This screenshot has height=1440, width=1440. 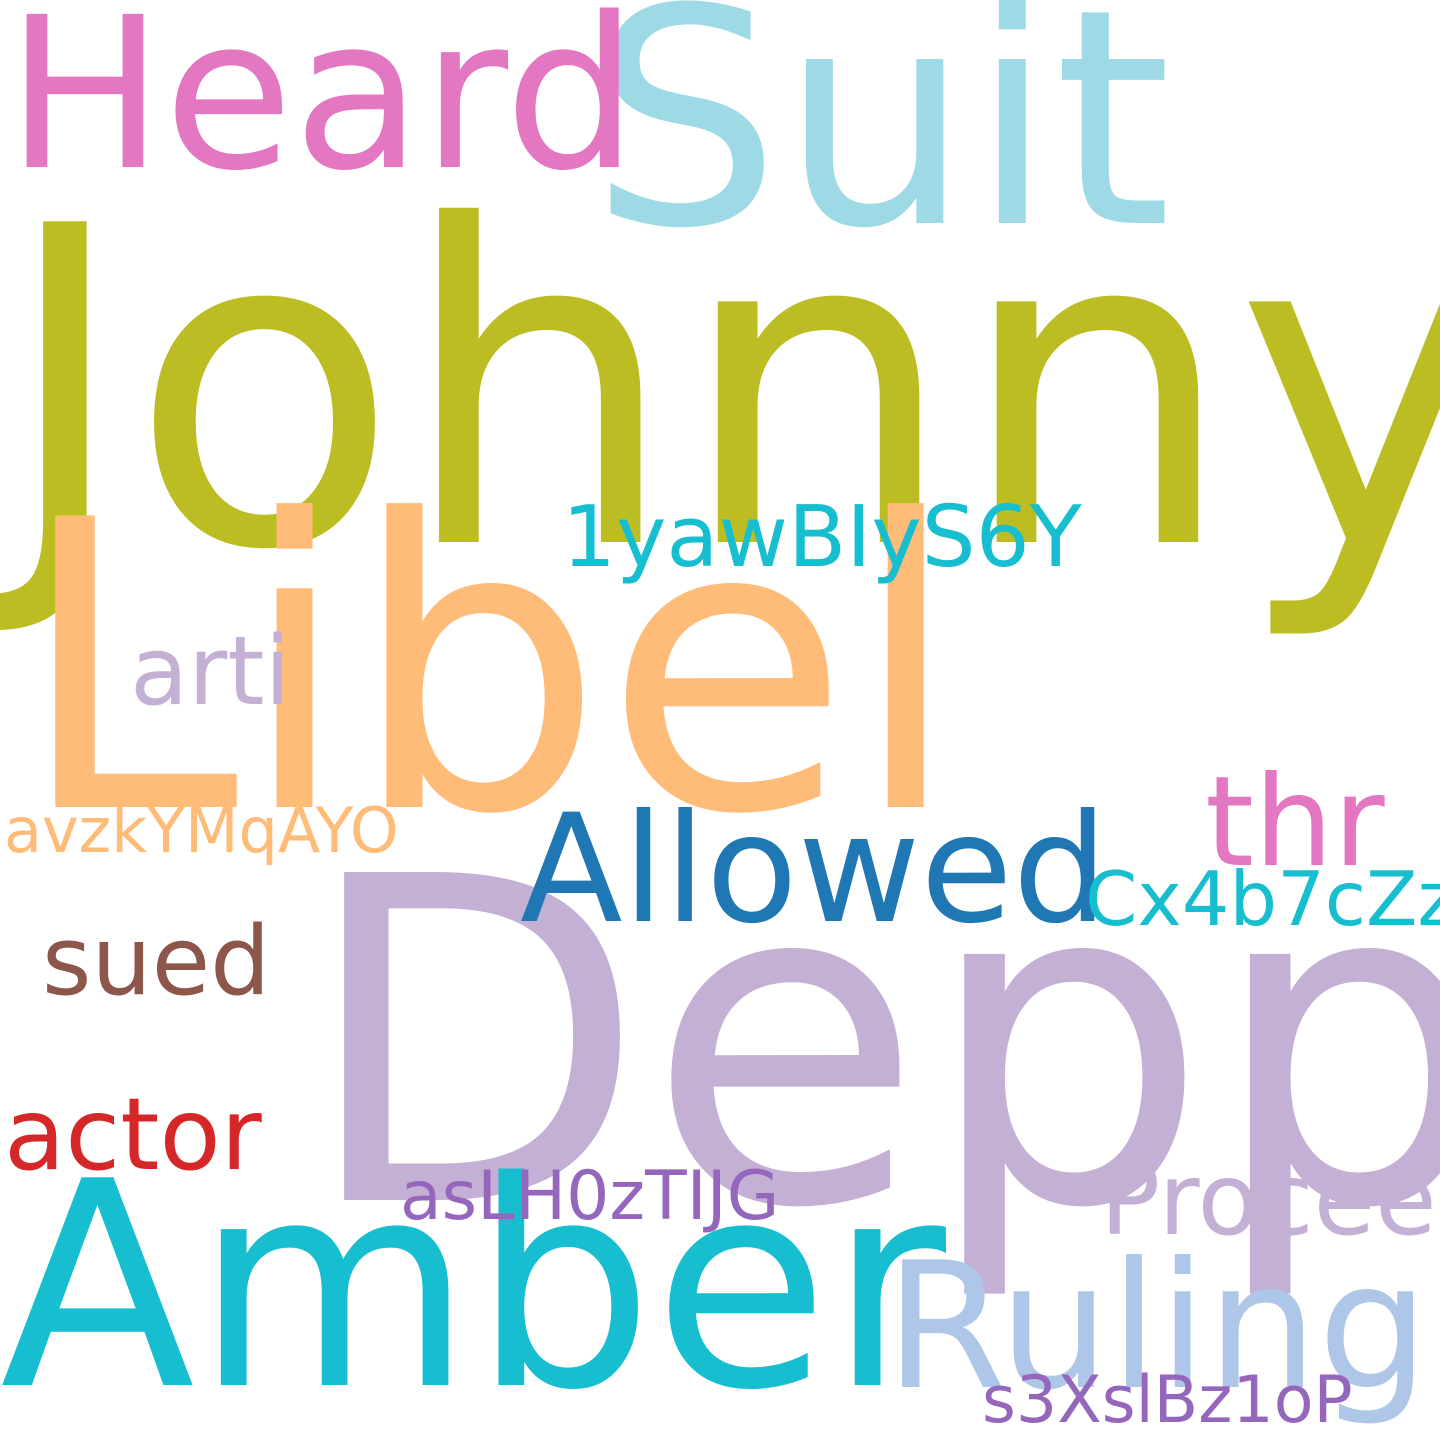 I want to click on word-sued: sued, so click(x=156, y=962).